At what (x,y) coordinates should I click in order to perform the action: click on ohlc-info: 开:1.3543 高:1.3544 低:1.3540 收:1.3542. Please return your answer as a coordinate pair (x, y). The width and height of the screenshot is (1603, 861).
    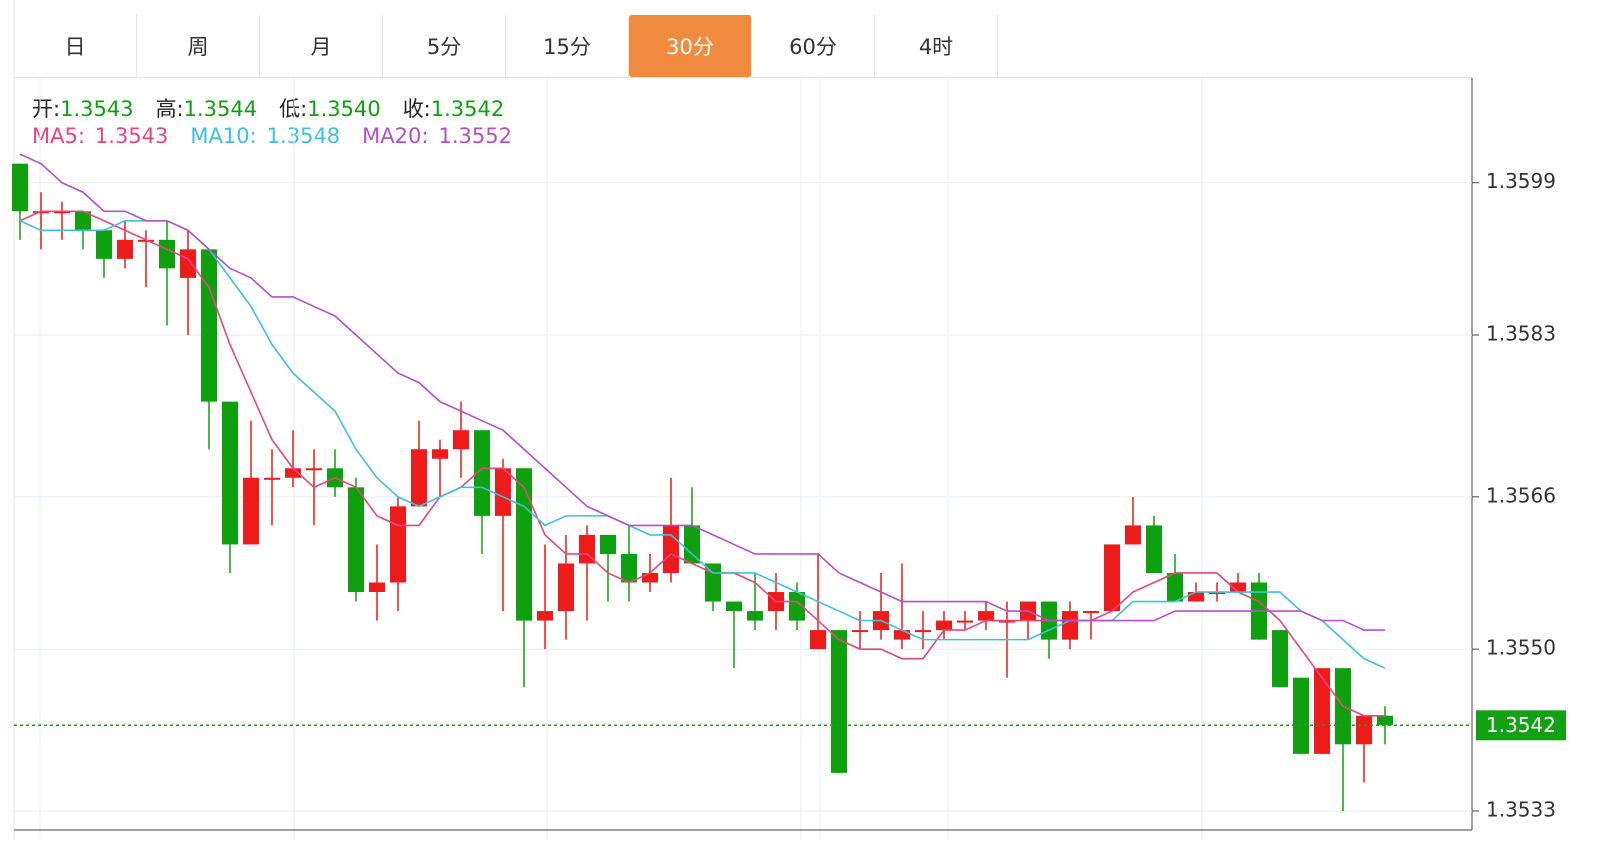
    Looking at the image, I should click on (279, 108).